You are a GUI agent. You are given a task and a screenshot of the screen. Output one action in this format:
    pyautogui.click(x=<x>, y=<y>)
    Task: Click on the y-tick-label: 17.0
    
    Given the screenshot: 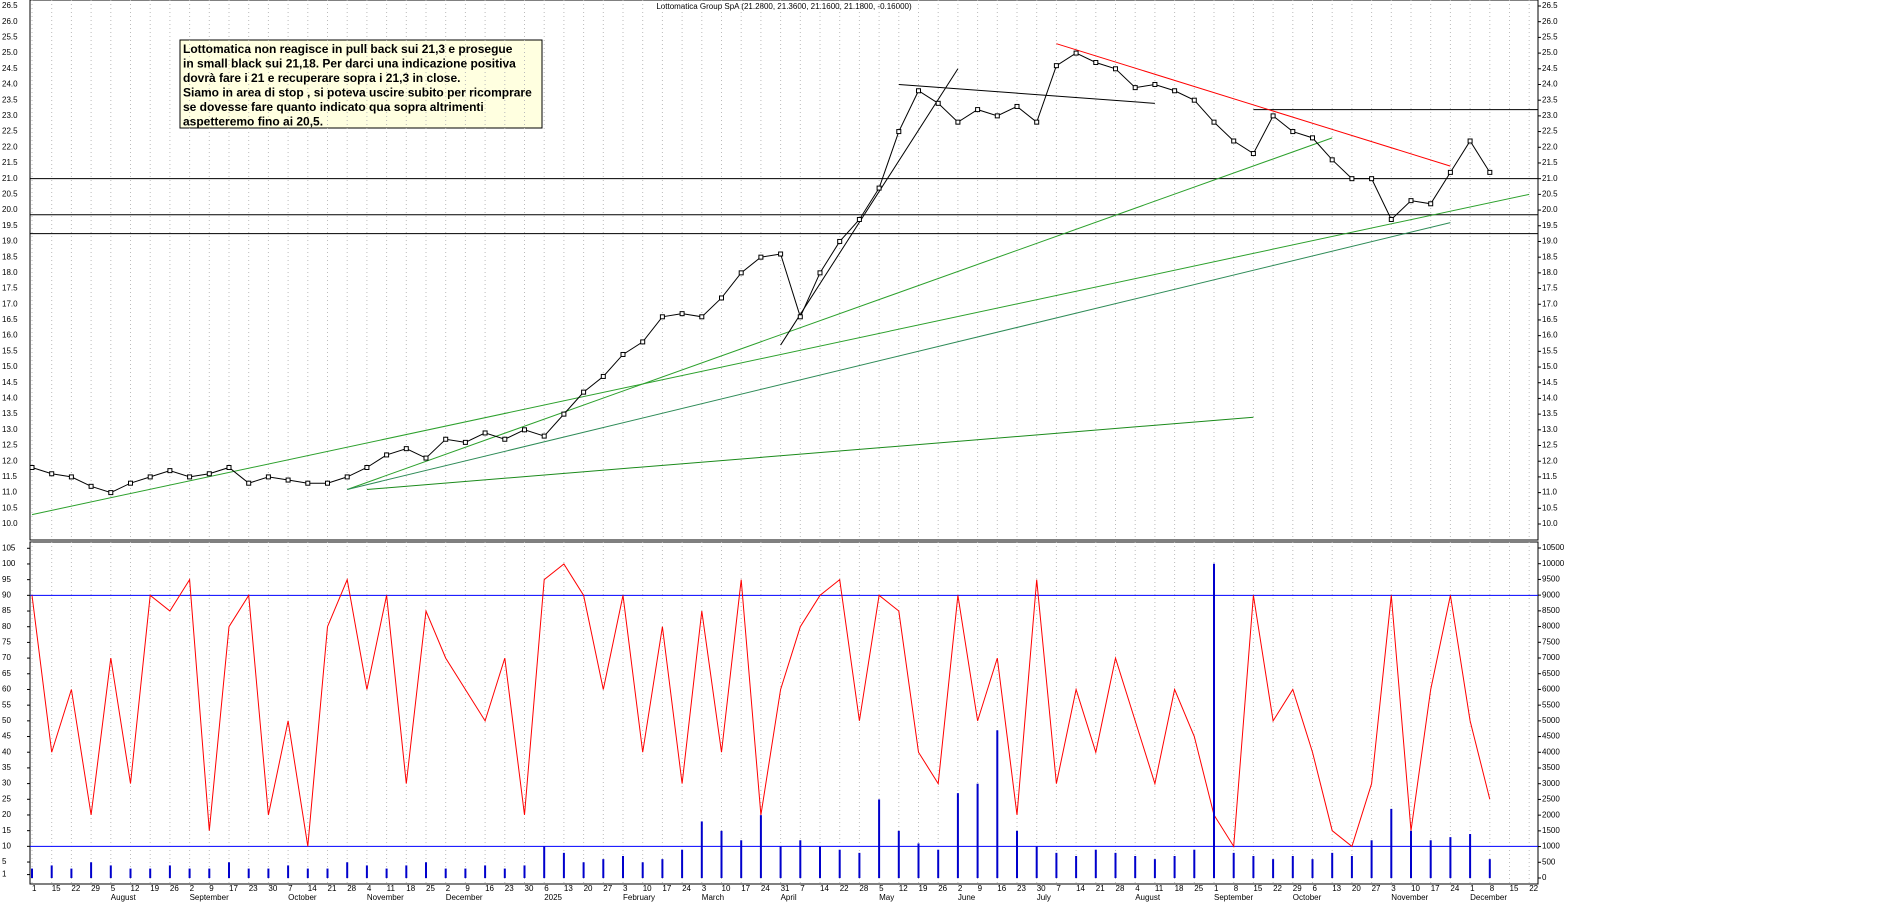 What is the action you would take?
    pyautogui.click(x=10, y=303)
    